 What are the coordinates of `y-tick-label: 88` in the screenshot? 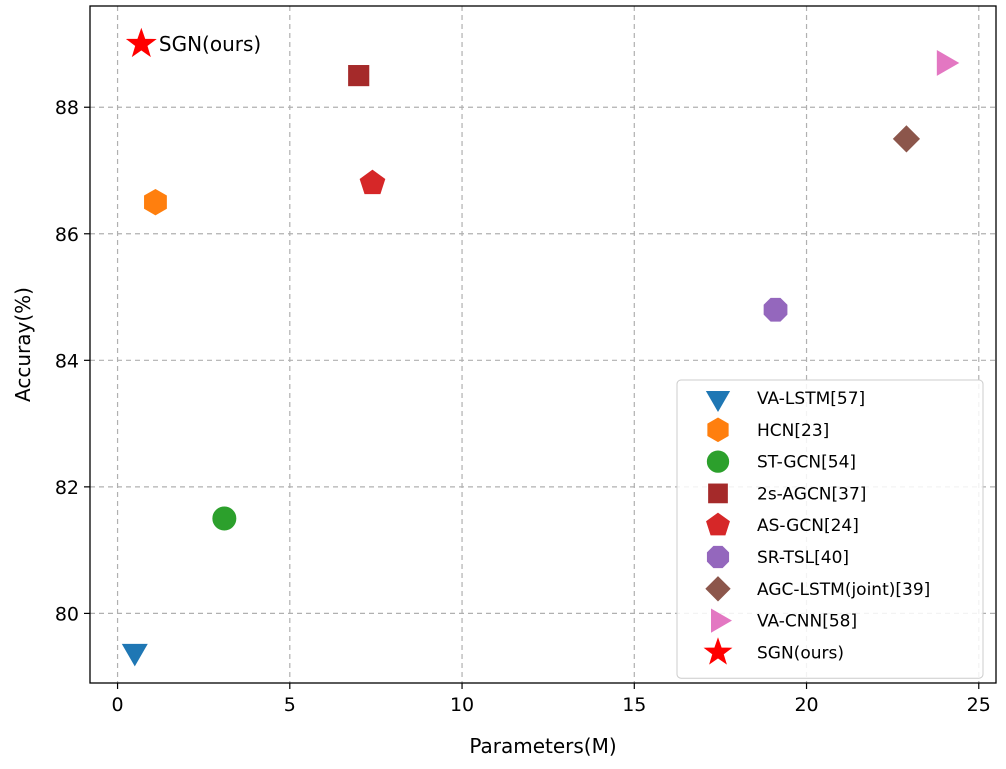 It's located at (67, 108).